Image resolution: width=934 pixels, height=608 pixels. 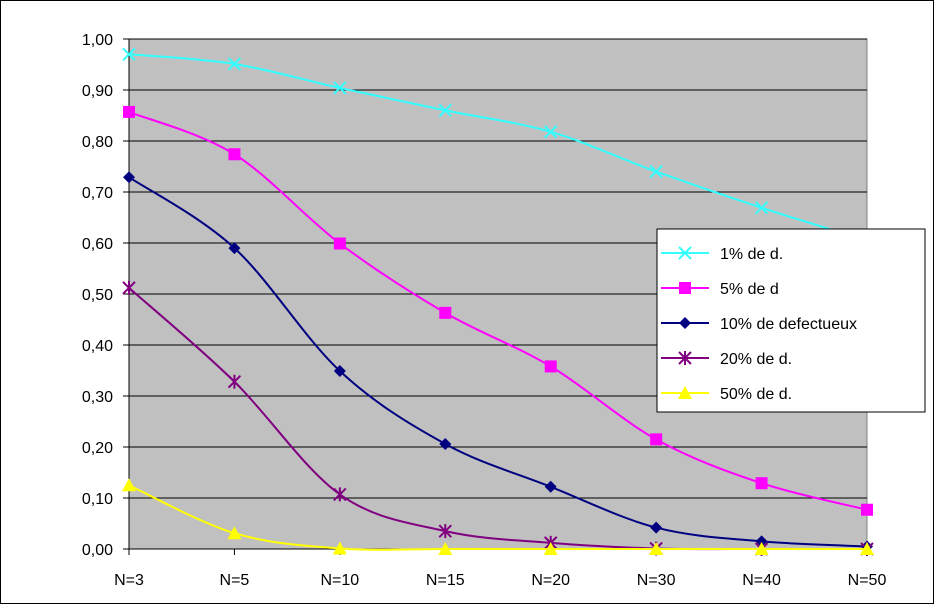 I want to click on x-tick-label: N=3, so click(x=129, y=580).